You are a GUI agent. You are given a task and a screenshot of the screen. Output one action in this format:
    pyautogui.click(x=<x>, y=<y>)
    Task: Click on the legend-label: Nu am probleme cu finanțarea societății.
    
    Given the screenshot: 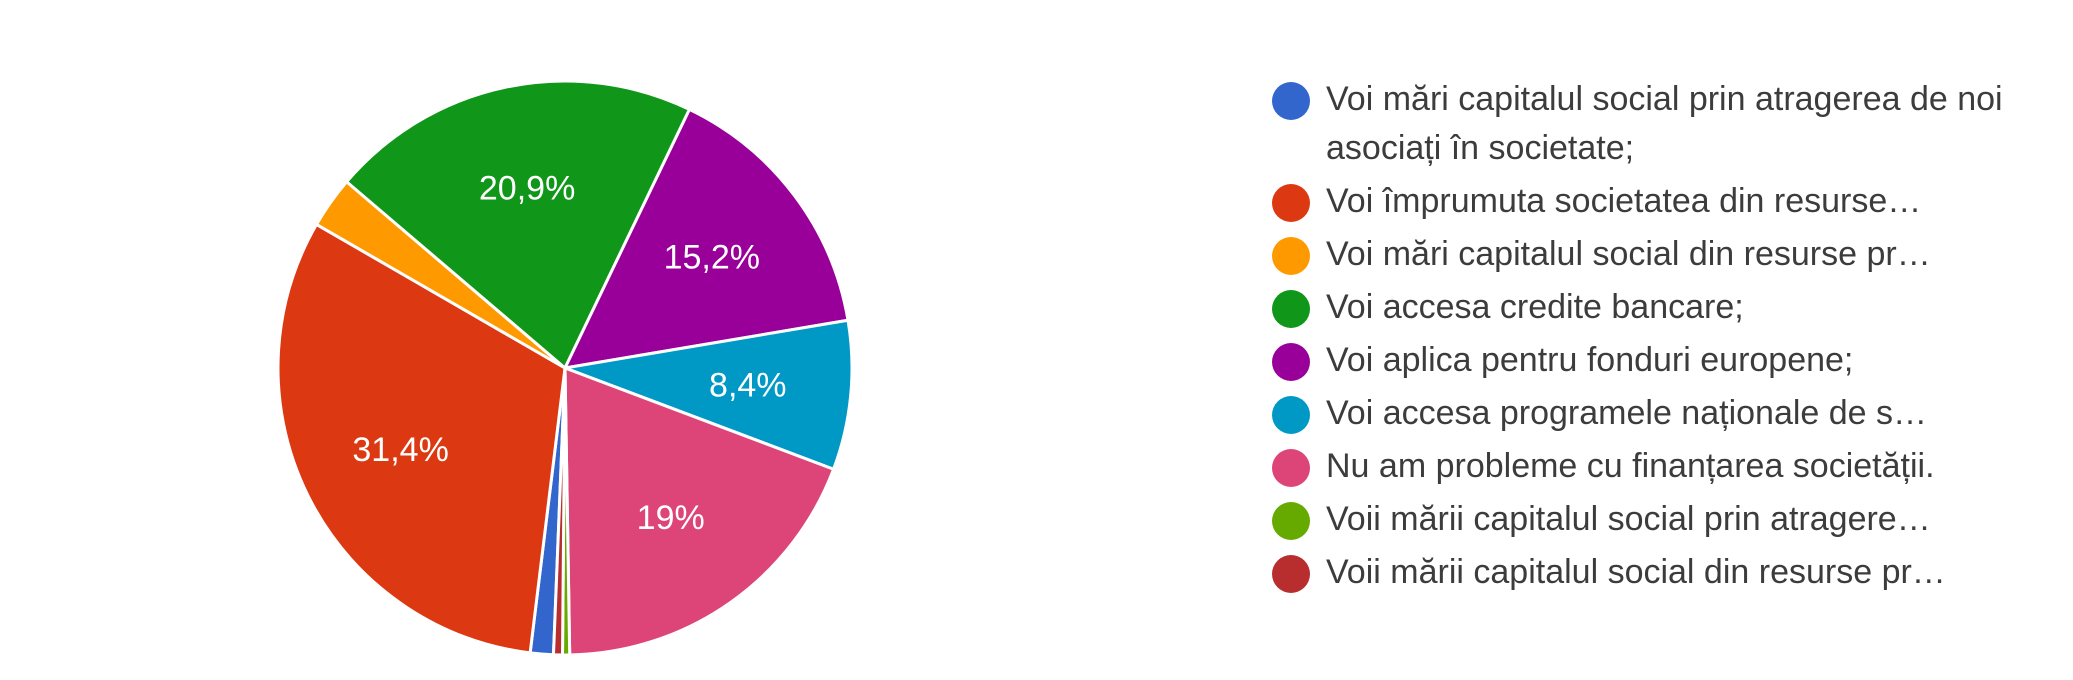 What is the action you would take?
    pyautogui.click(x=1630, y=466)
    